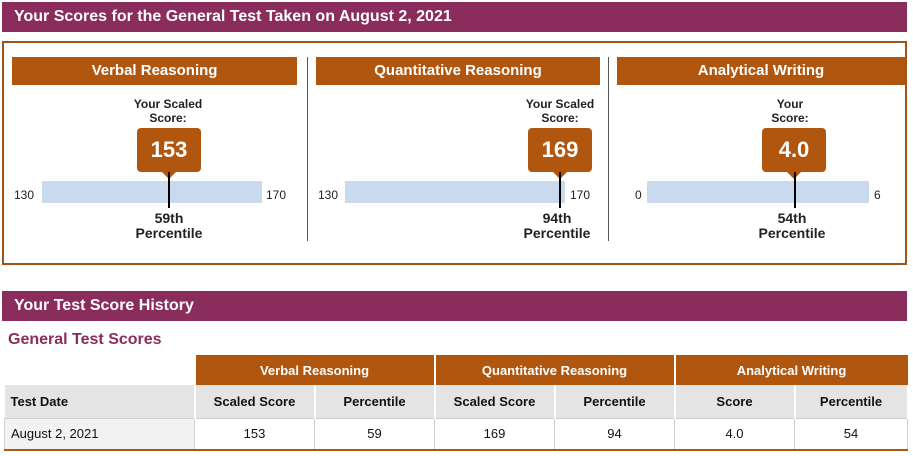  Describe the element at coordinates (792, 225) in the screenshot. I see `writing-percentile: 54th Percentile` at that location.